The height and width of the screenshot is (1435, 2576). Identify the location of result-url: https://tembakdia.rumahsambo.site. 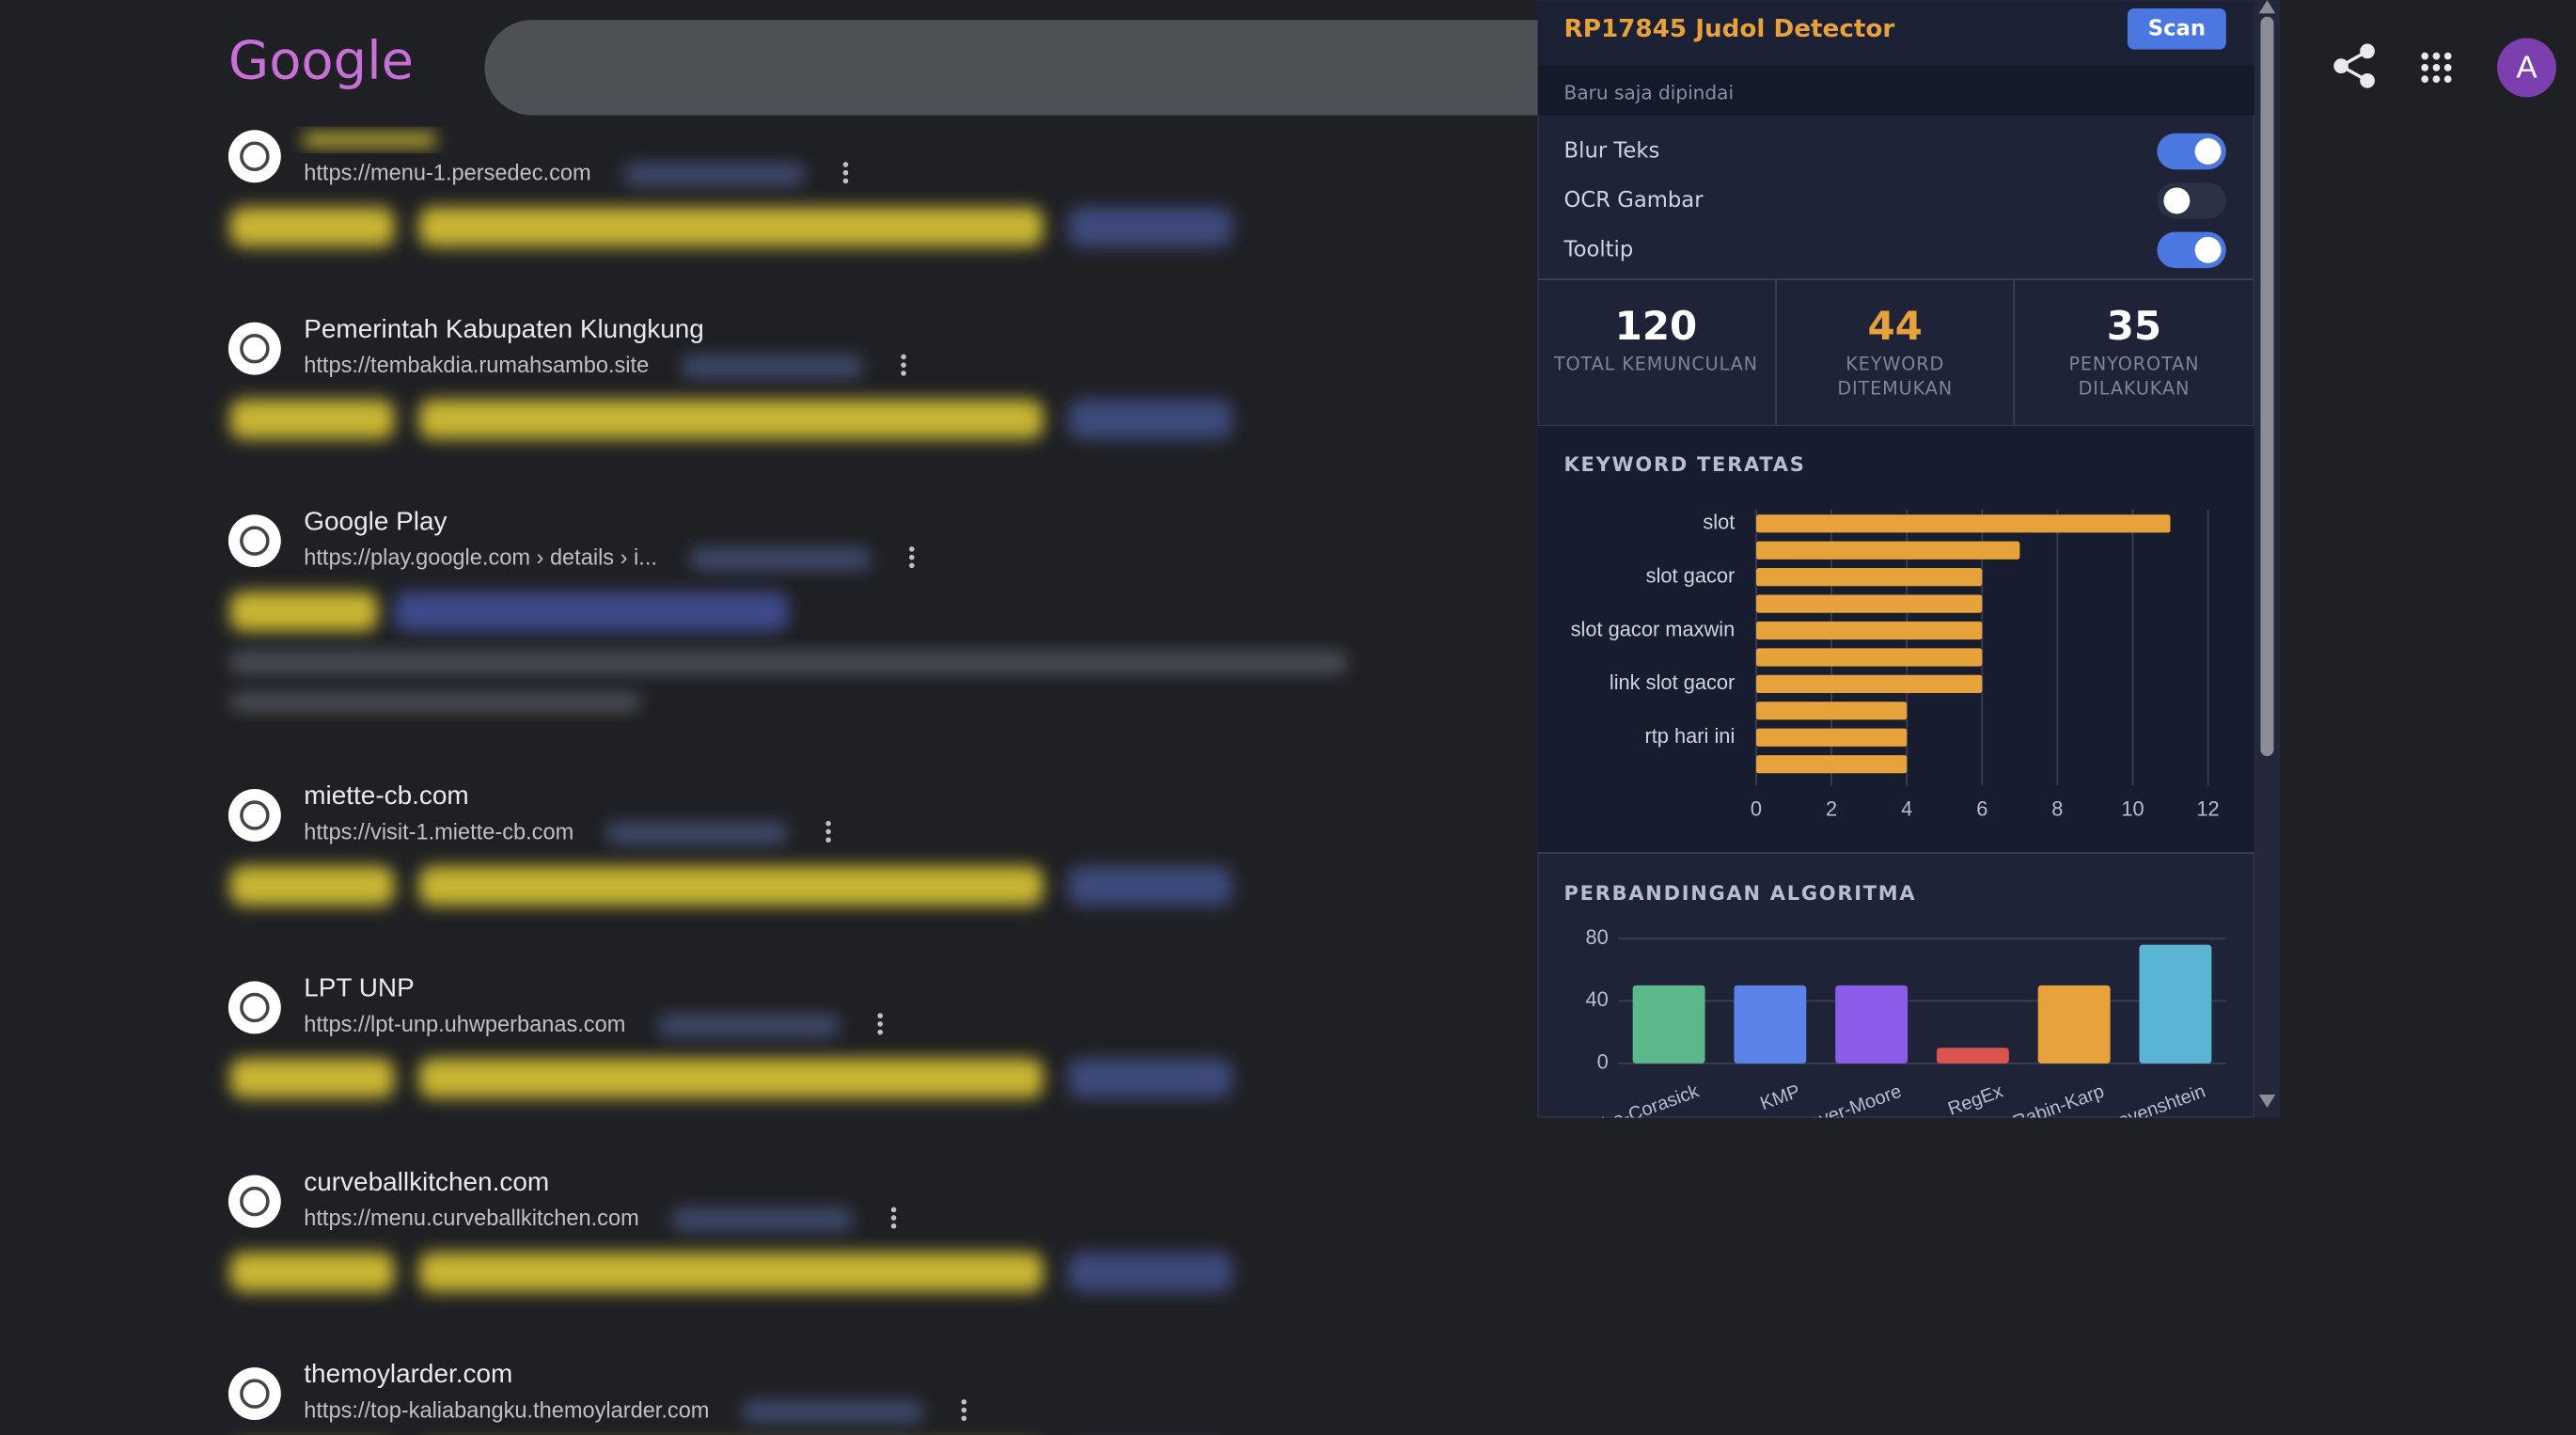
(477, 365).